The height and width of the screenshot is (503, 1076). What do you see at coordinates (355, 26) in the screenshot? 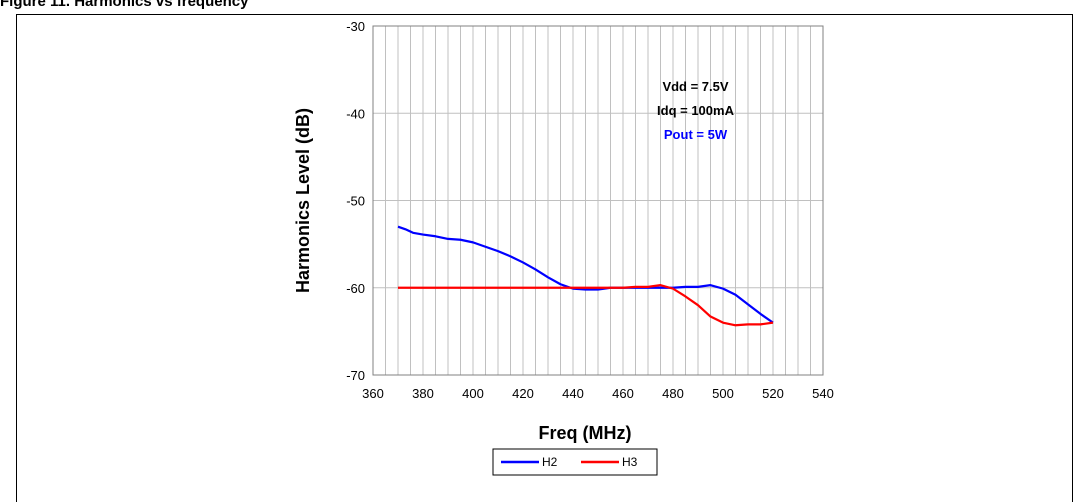
I see `y-tick-label: -30` at bounding box center [355, 26].